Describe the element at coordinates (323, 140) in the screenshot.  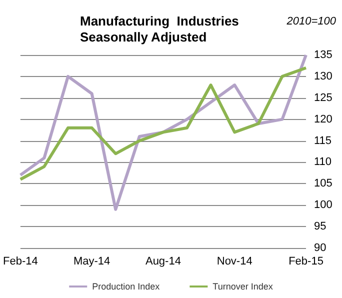
I see `y-tick-label: 115` at that location.